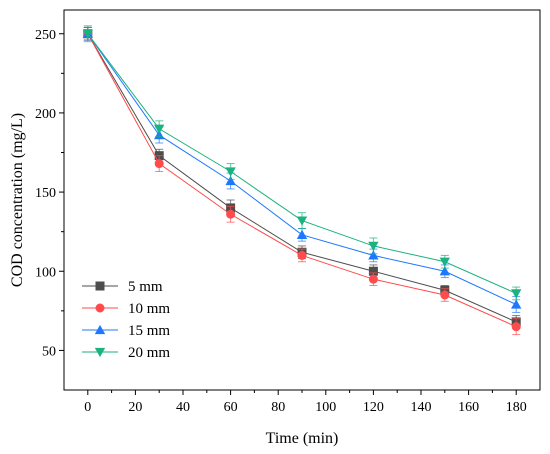 Image resolution: width=550 pixels, height=454 pixels. Describe the element at coordinates (302, 438) in the screenshot. I see `x-axis-title: Time (min)` at that location.